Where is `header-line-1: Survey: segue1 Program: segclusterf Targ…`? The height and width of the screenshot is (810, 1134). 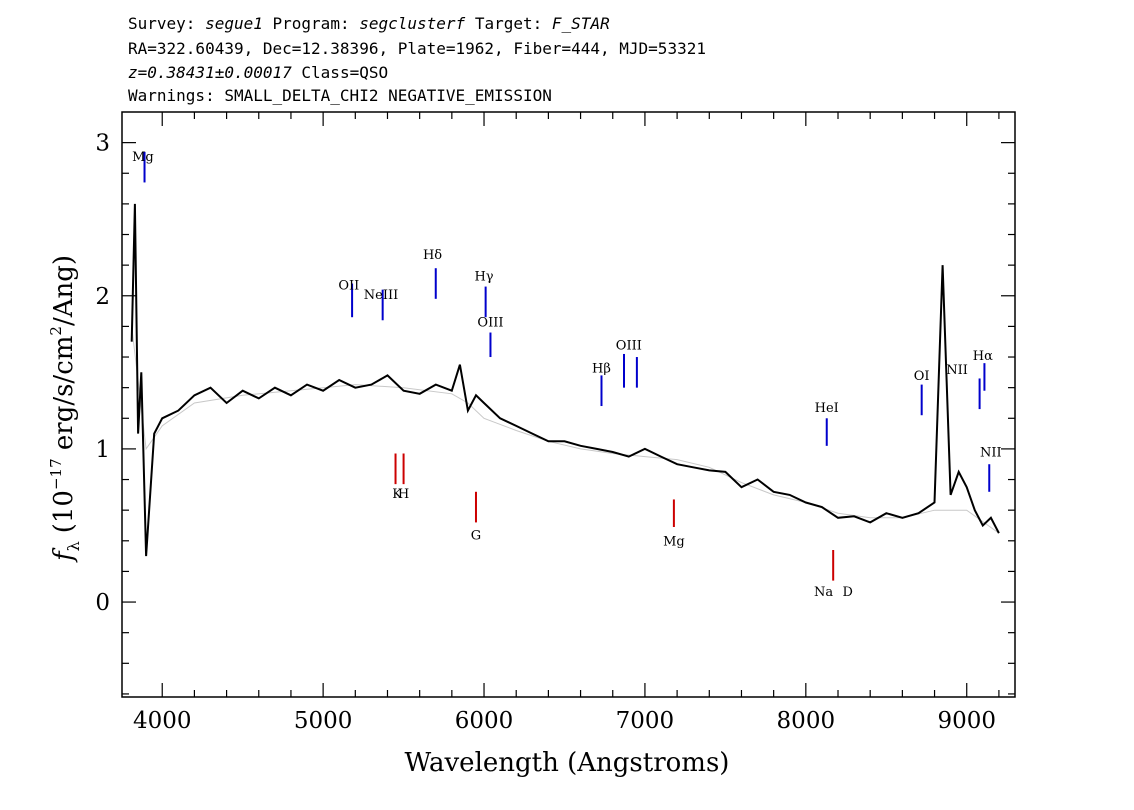 header-line-1: Survey: segue1 Program: segclusterf Targ… is located at coordinates (369, 23).